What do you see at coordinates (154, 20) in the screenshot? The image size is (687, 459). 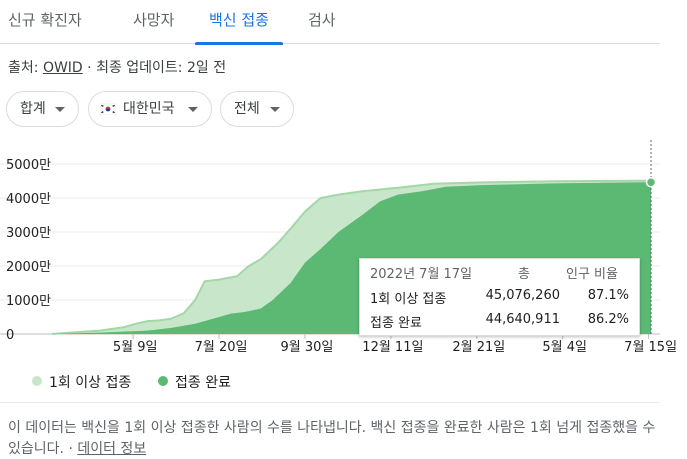 I see `tab-deaths: 사망자` at bounding box center [154, 20].